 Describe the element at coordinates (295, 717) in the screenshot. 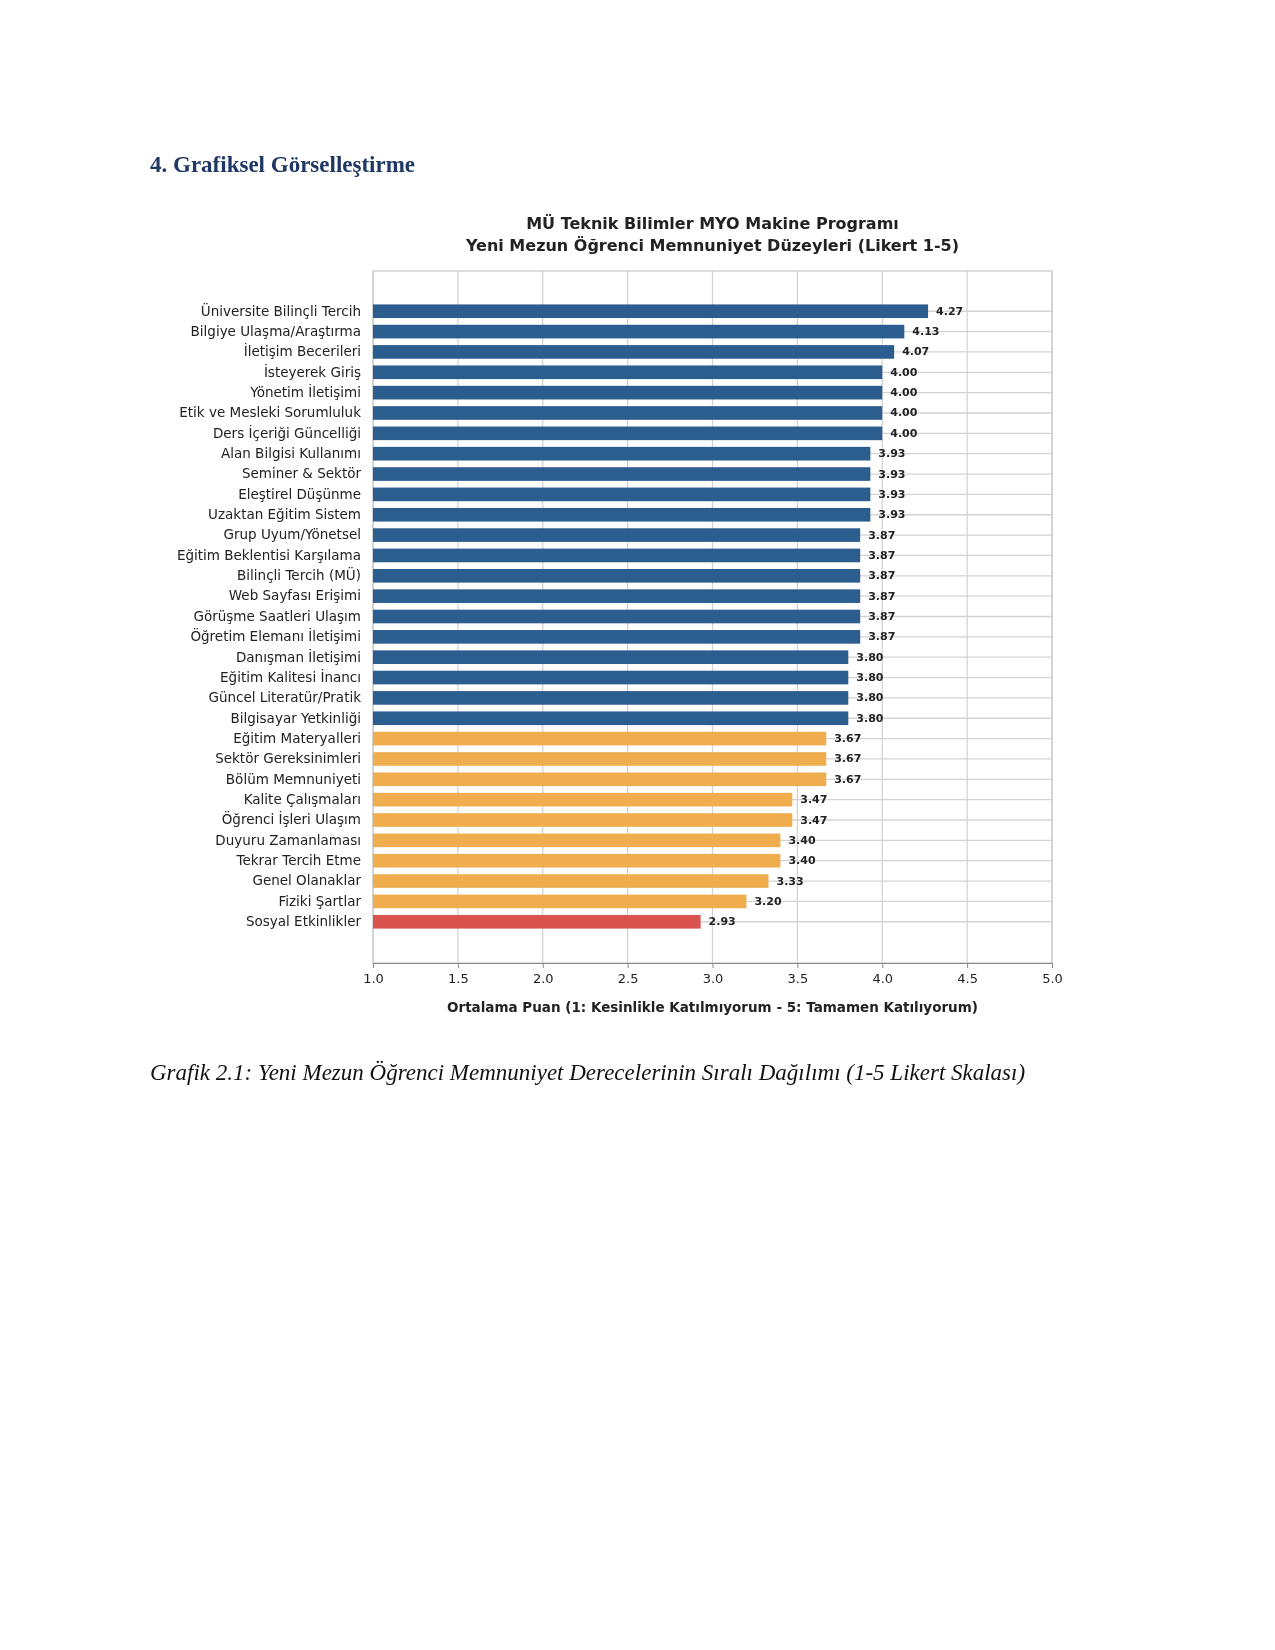

I see `y-tick-label: Bilgisayar Yetkinliği` at that location.